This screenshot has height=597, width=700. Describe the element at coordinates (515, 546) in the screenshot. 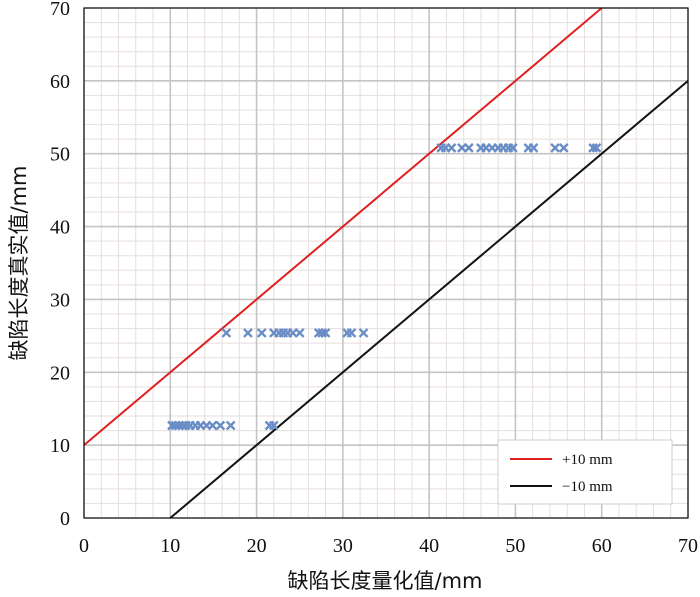

I see `x-tick-label: 50` at that location.